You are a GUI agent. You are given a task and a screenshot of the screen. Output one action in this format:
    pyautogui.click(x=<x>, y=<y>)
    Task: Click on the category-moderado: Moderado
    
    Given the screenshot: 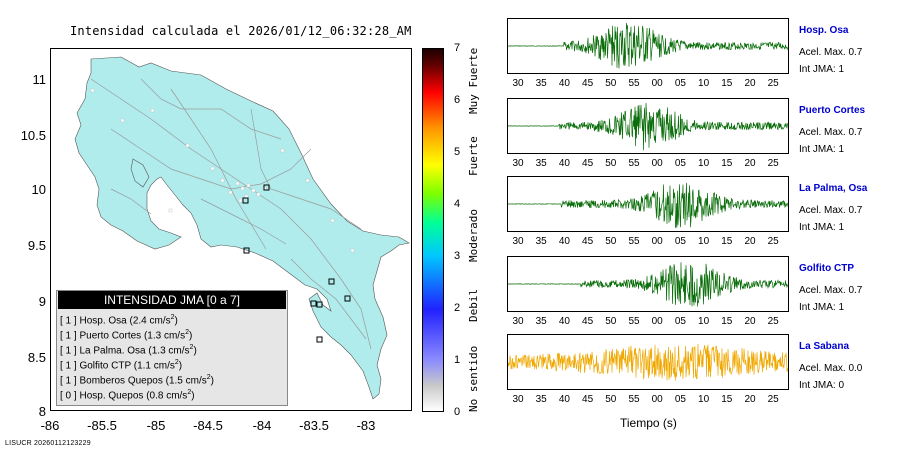 What is the action you would take?
    pyautogui.click(x=473, y=235)
    